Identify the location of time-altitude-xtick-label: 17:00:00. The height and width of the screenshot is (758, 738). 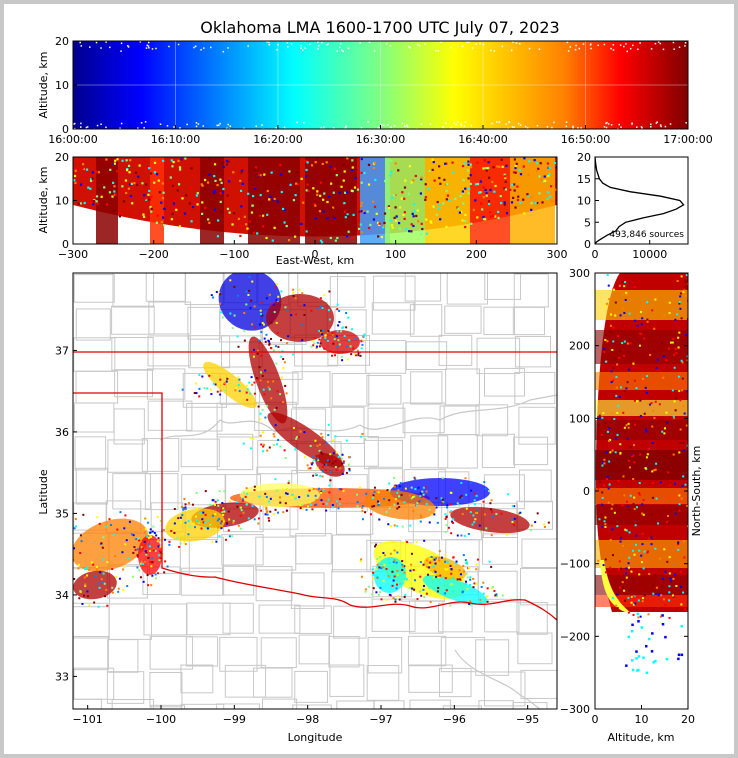
(687, 139).